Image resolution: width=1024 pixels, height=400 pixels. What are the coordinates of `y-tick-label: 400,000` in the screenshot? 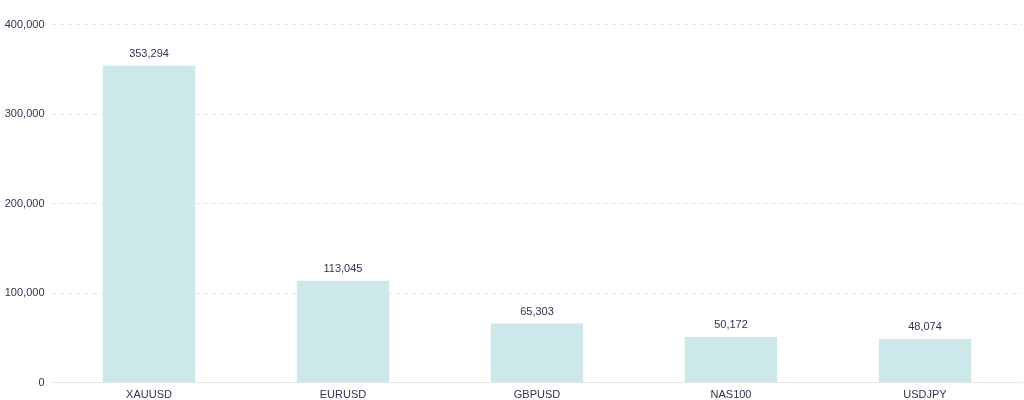 It's located at (24, 23).